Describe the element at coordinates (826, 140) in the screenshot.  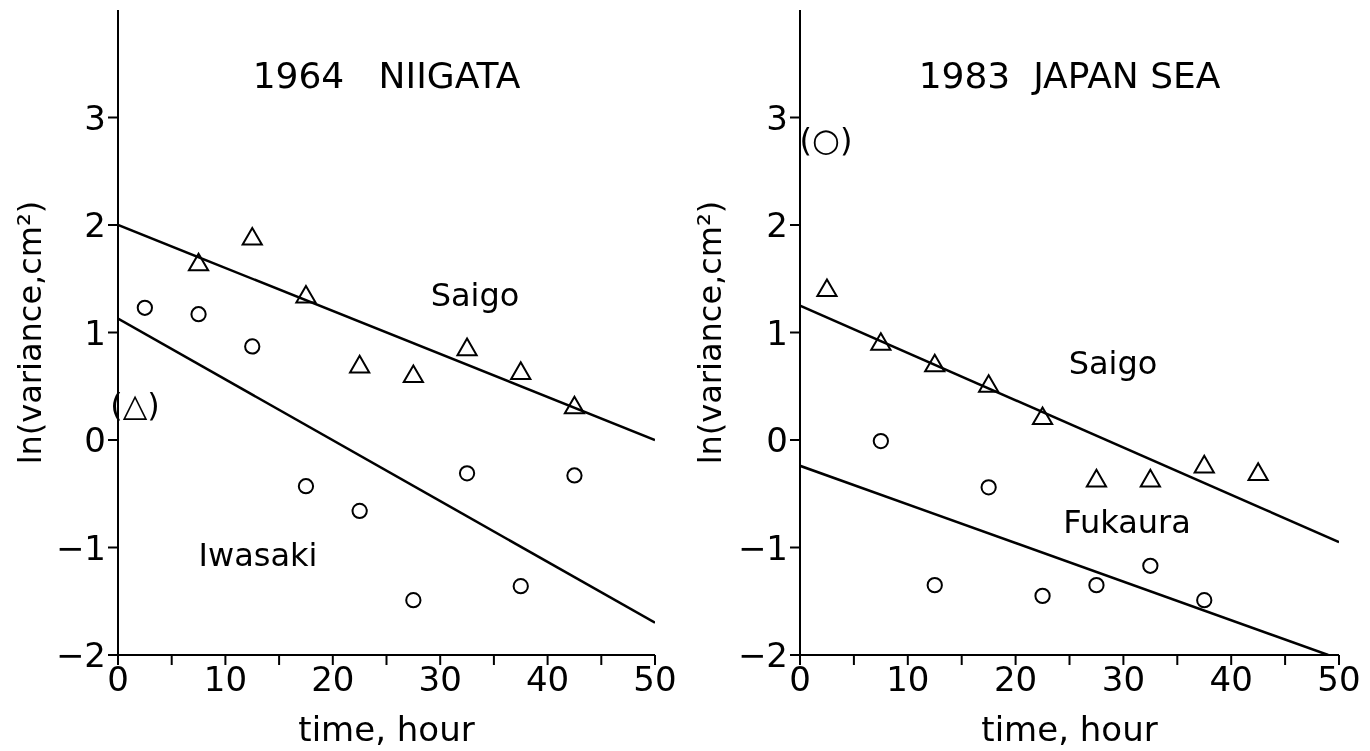
I see `annotation: (○)` at that location.